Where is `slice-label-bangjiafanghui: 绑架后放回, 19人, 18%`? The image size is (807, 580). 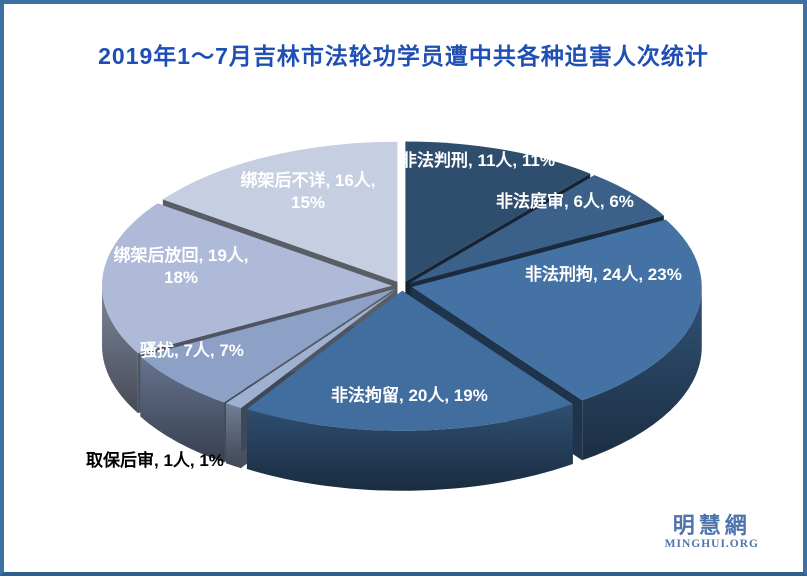
slice-label-bangjiafanghui: 绑架后放回, 19人, 18% is located at coordinates (181, 267).